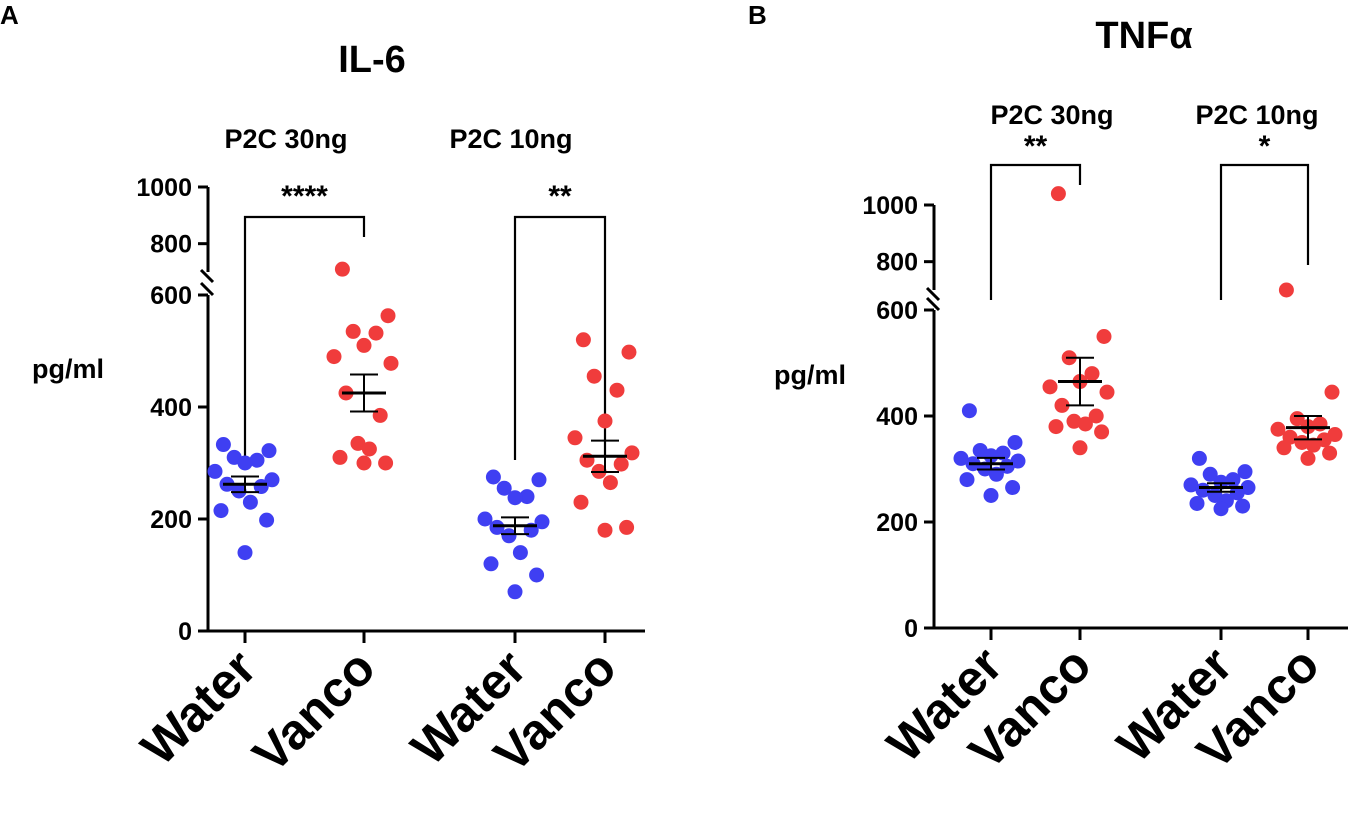 This screenshot has width=1372, height=824. What do you see at coordinates (372, 60) in the screenshot?
I see `chart-title: IL-6` at bounding box center [372, 60].